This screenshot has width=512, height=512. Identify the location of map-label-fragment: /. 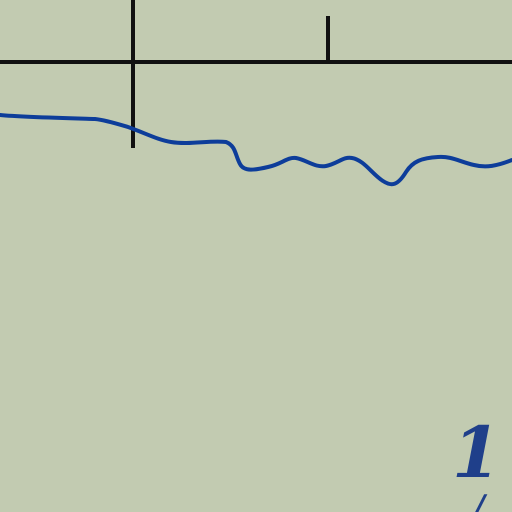
(479, 500).